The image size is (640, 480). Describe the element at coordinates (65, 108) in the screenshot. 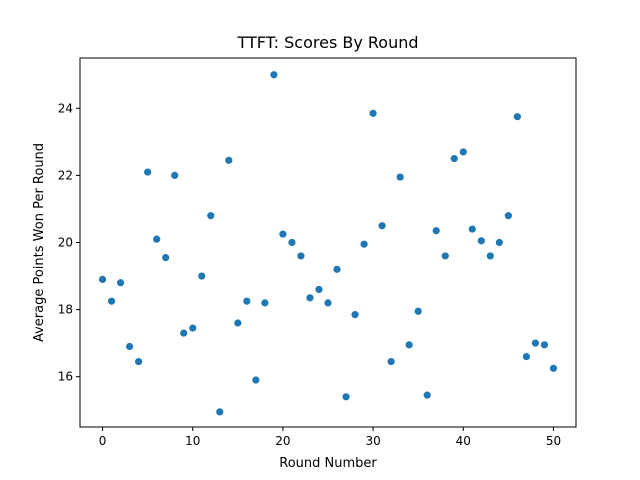

I see `y-tick-label: 24` at that location.